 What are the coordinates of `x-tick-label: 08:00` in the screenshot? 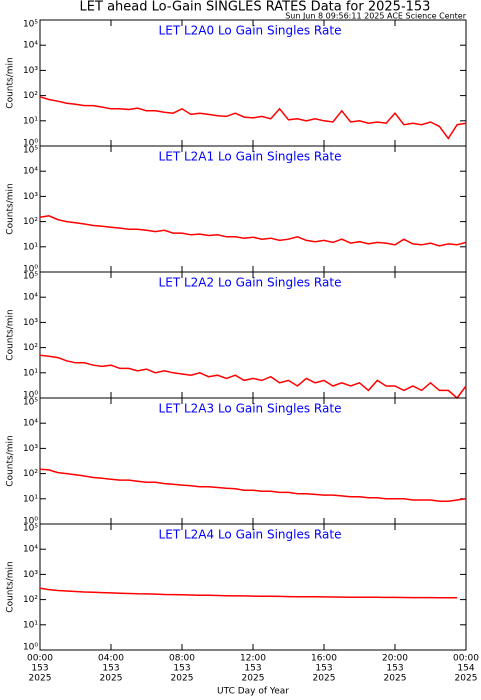 It's located at (182, 659).